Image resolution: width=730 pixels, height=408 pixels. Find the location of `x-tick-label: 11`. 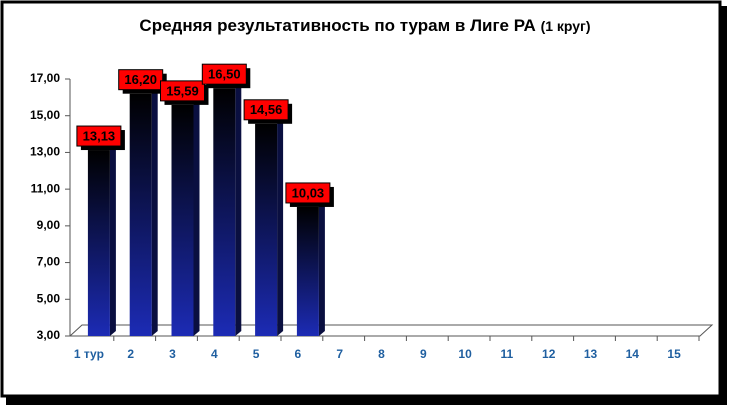

x-tick-label: 11 is located at coordinates (507, 354).